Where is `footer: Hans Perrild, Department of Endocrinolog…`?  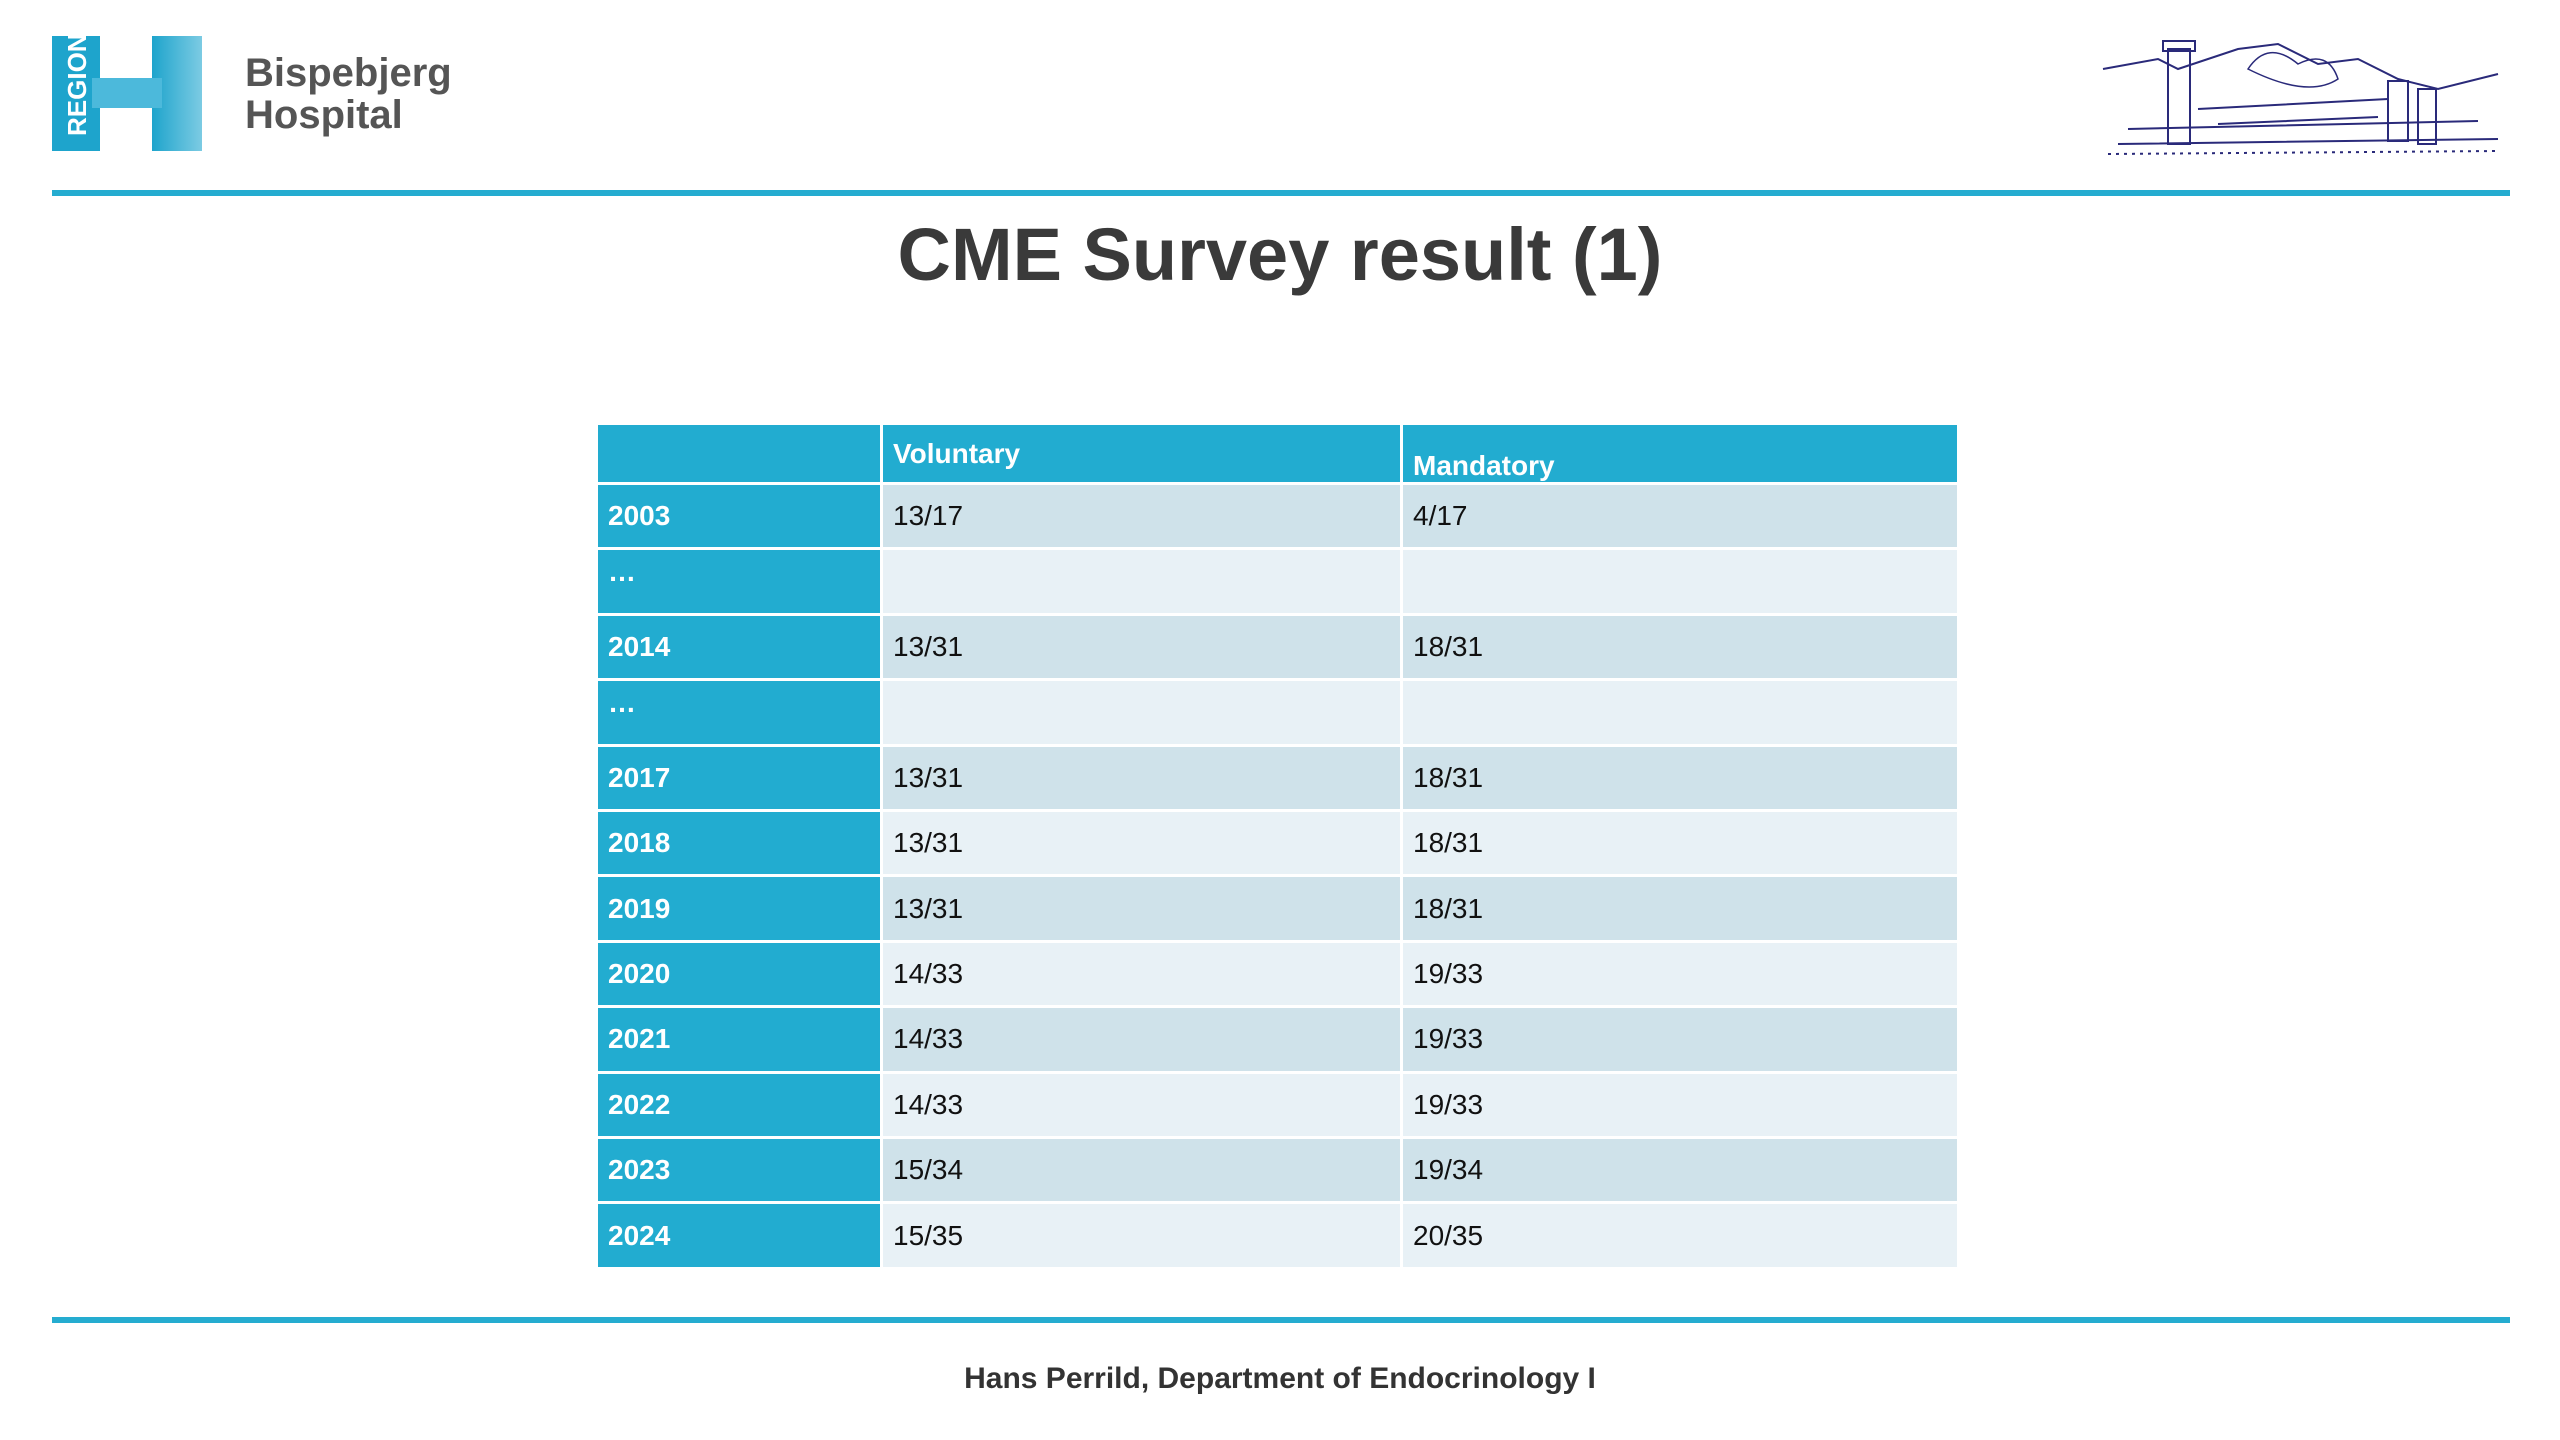 footer: Hans Perrild, Department of Endocrinolog… is located at coordinates (1280, 1378).